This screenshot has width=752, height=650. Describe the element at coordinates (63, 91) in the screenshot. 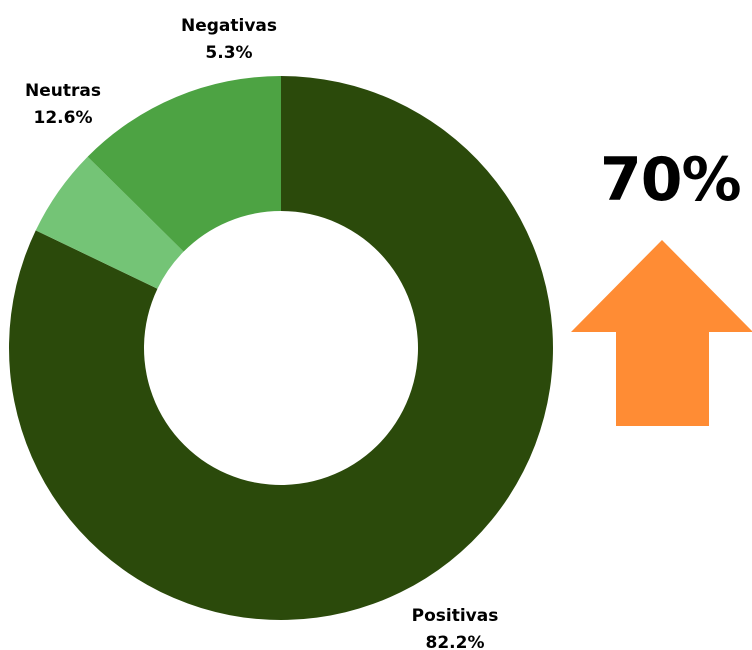

I see `slice-label-neutras: Neutras` at that location.